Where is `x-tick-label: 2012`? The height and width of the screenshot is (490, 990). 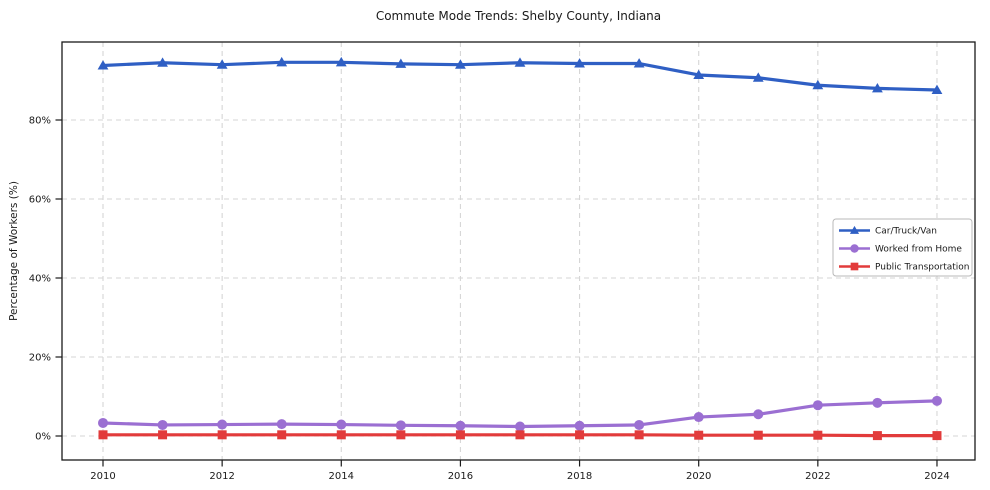
x-tick-label: 2012 is located at coordinates (221, 476).